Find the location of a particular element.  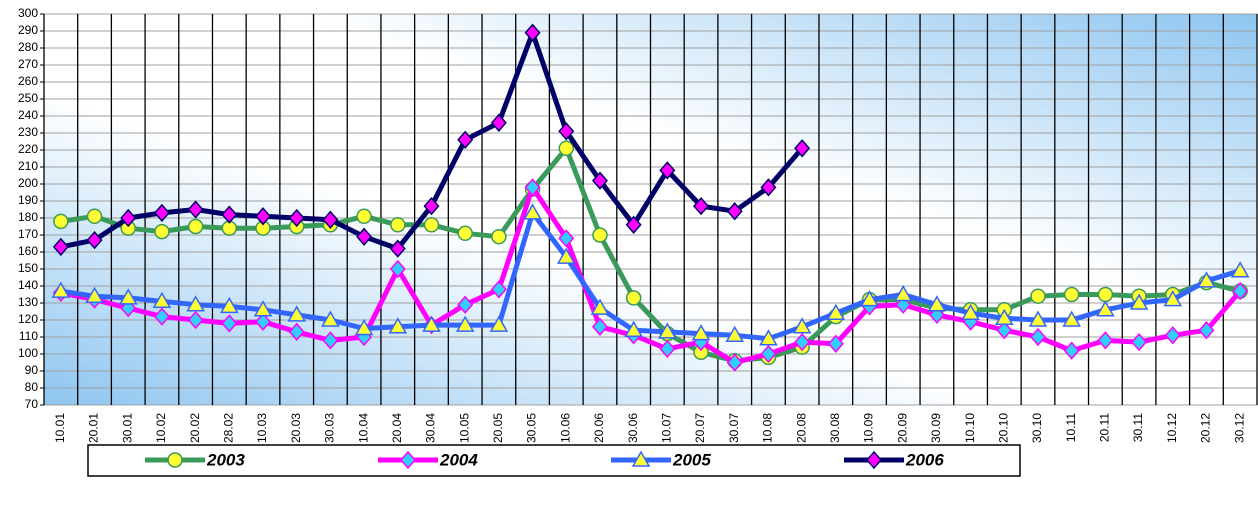

y-tick-label: 120 is located at coordinates (28, 319).